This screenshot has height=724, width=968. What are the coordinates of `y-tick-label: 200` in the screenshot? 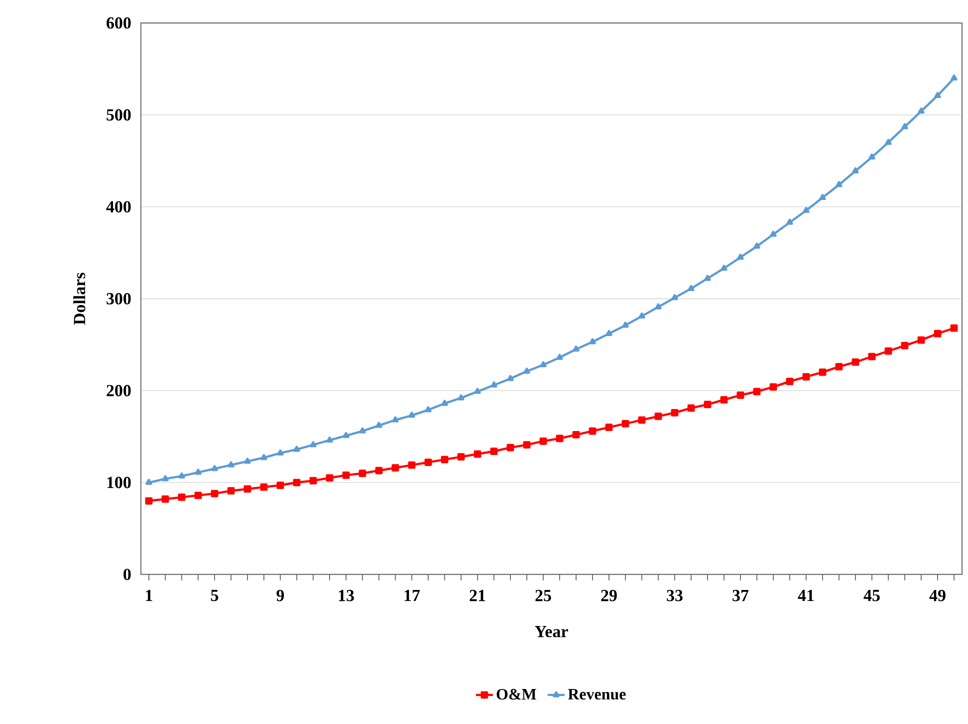 It's located at (118, 390).